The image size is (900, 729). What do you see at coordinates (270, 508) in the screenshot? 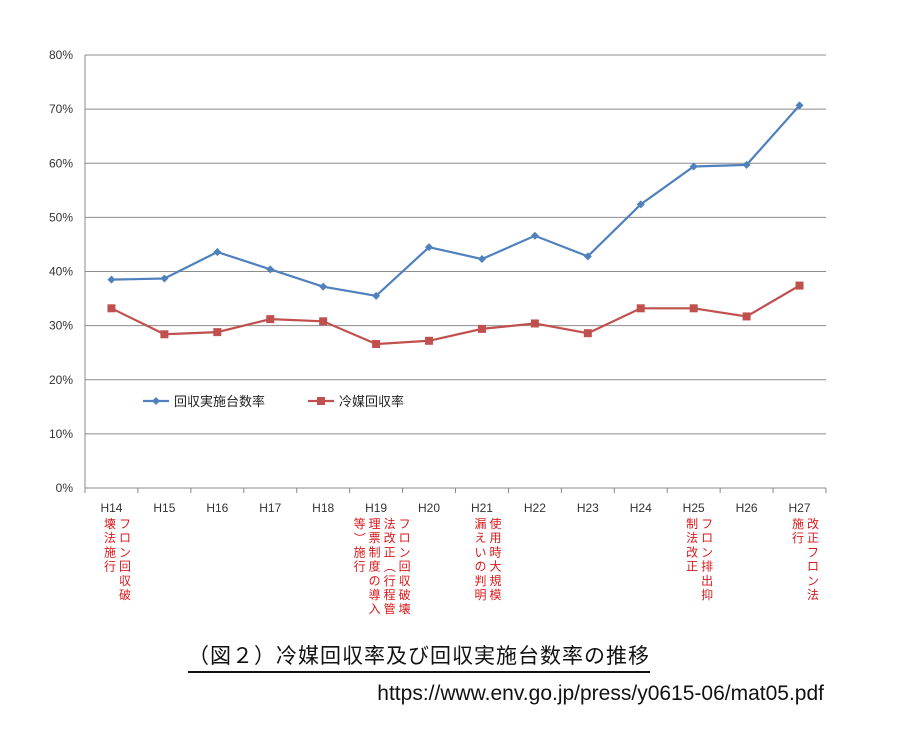
I see `x-tick-label: H17` at bounding box center [270, 508].